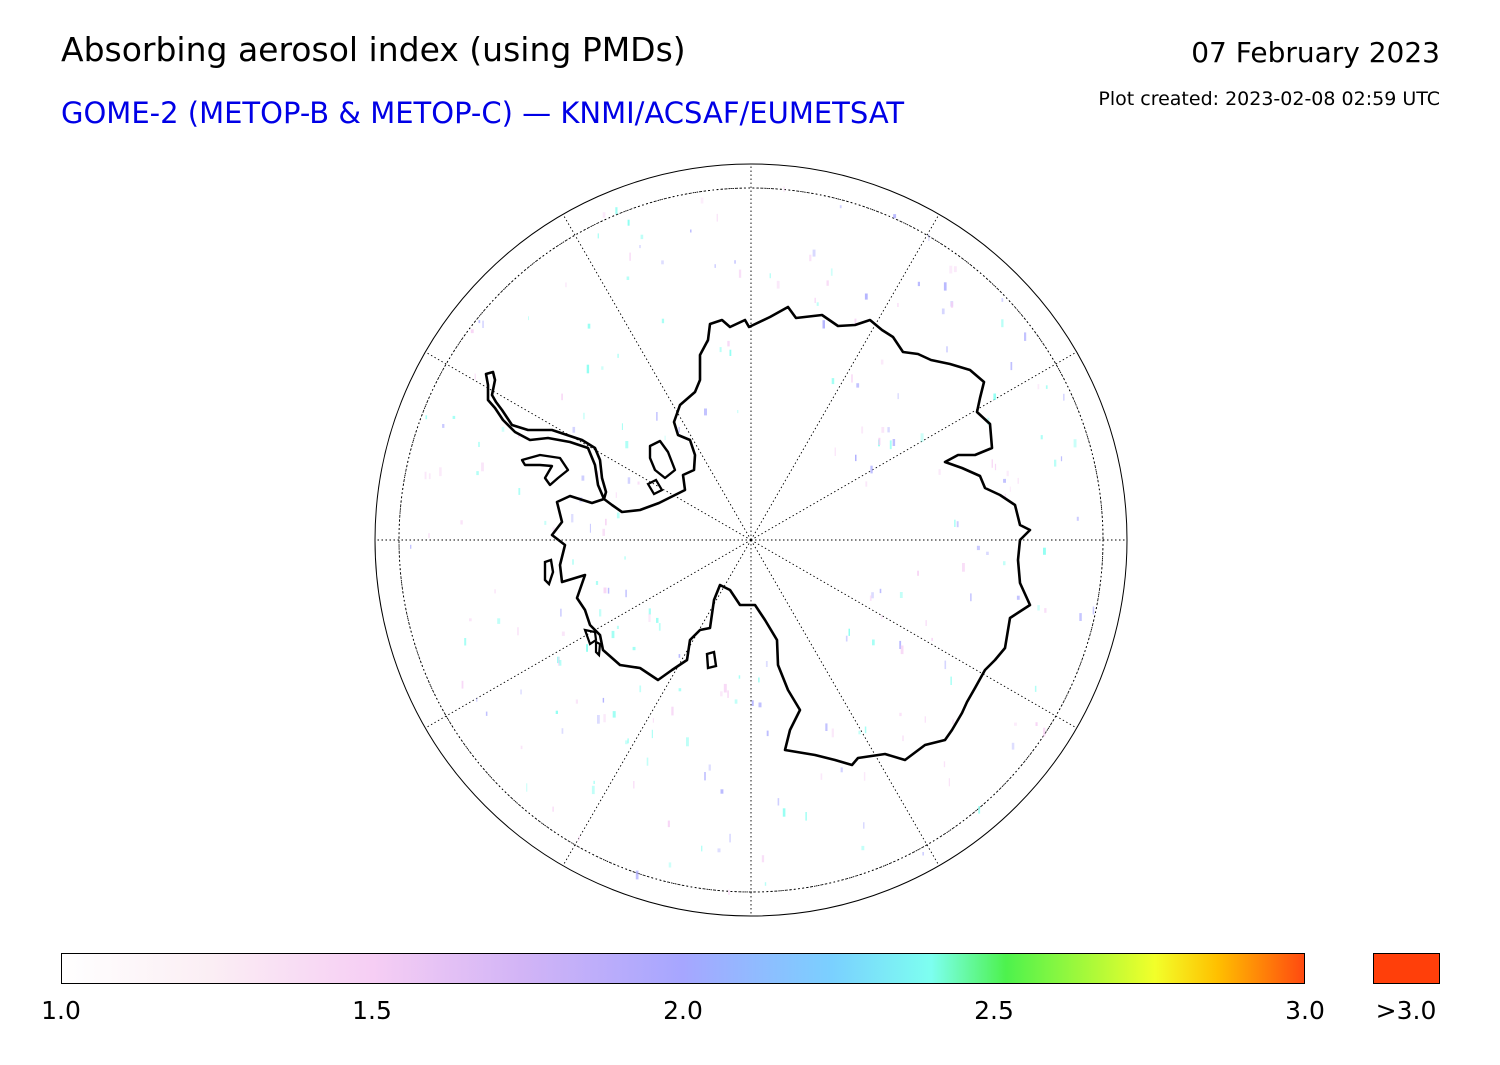 This screenshot has width=1500, height=1065. I want to click on plot-created-label: Plot created: 2023-02-08 02:59 UTC, so click(1269, 99).